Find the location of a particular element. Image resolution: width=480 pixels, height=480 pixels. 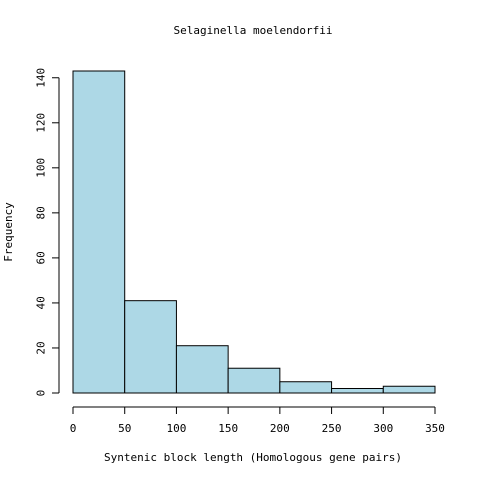

y-tick-label-2: 40 is located at coordinates (41, 302).